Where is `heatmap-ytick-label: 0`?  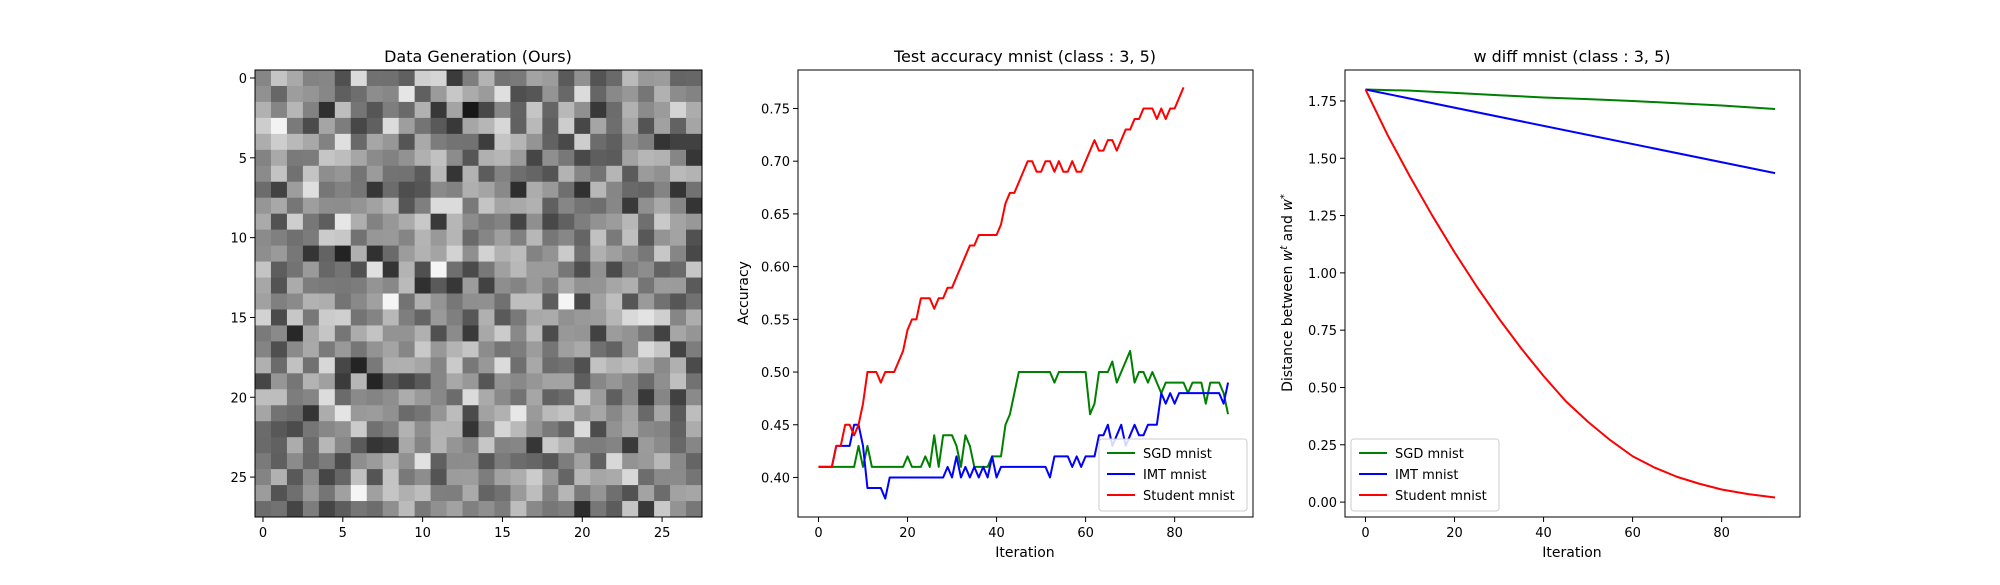 heatmap-ytick-label: 0 is located at coordinates (243, 79).